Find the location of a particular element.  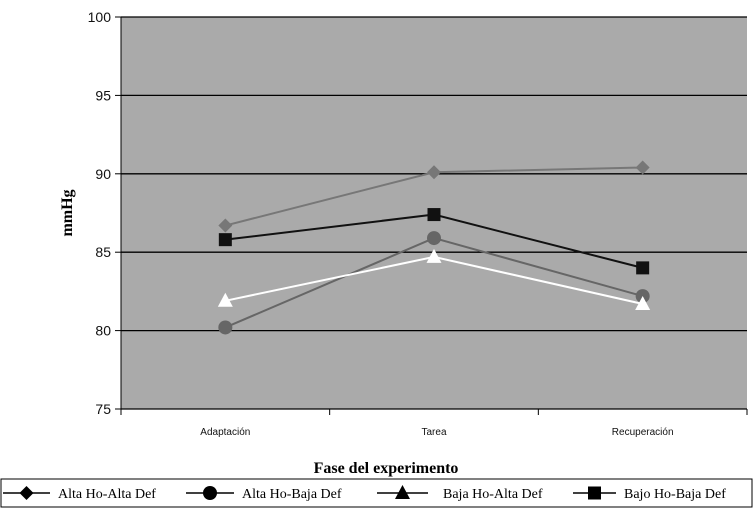

legend-item-3: Baja Ho-Alta Def is located at coordinates (460, 493).